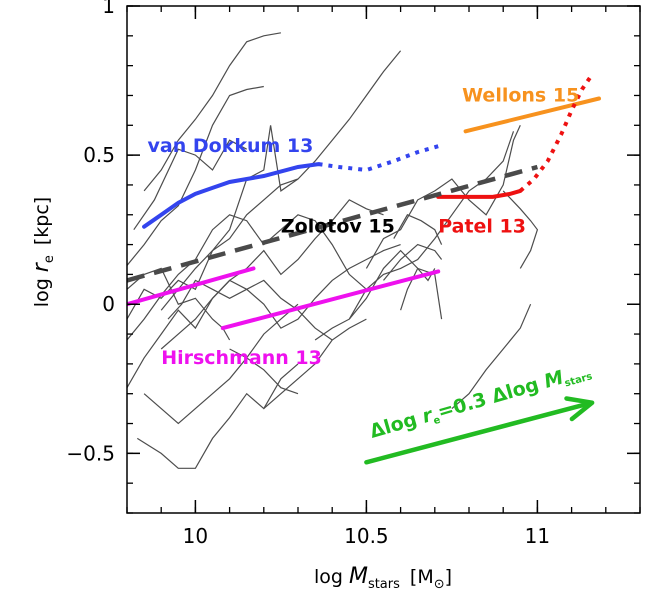 Image resolution: width=656 pixels, height=593 pixels. Describe the element at coordinates (422, 577) in the screenshot. I see `x-axis-label-unit: [M` at that location.